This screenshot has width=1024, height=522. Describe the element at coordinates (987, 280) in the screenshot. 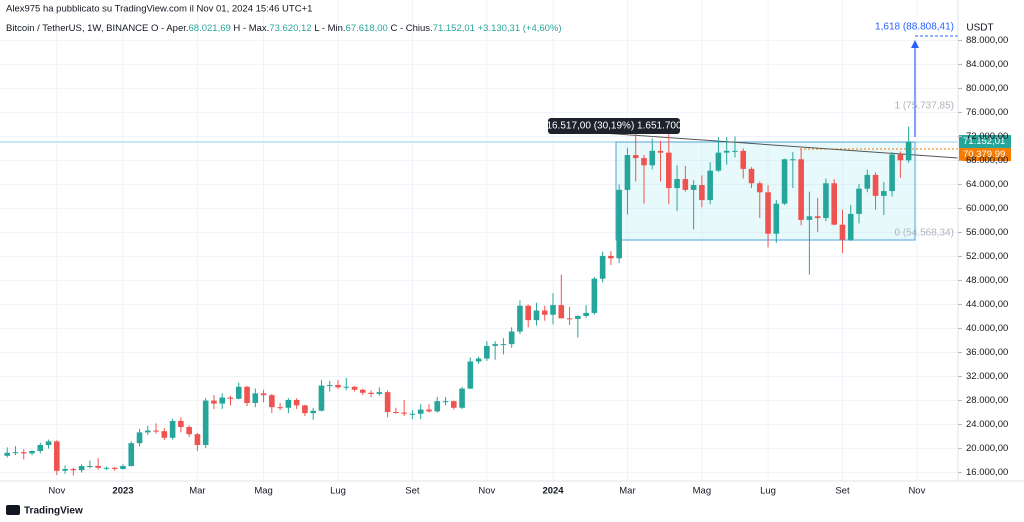

I see `y-tick-label: 48.000,00` at that location.